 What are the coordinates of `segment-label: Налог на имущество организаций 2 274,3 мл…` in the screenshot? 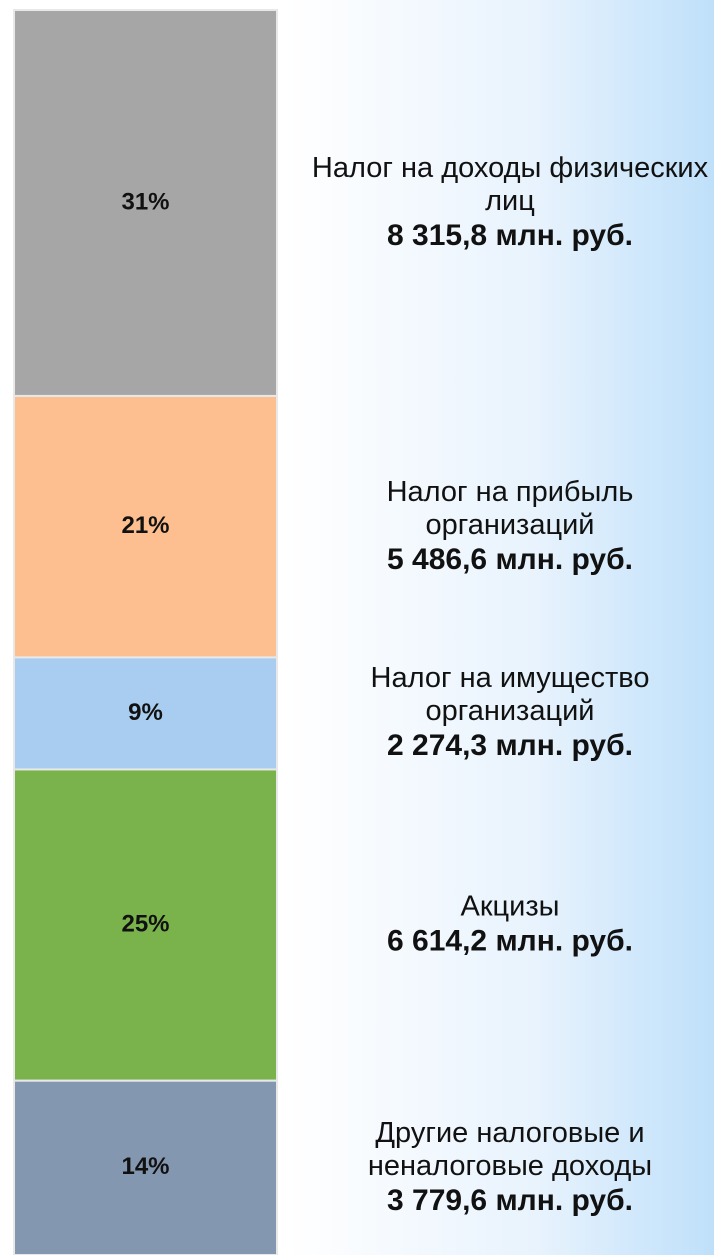 It's located at (510, 713).